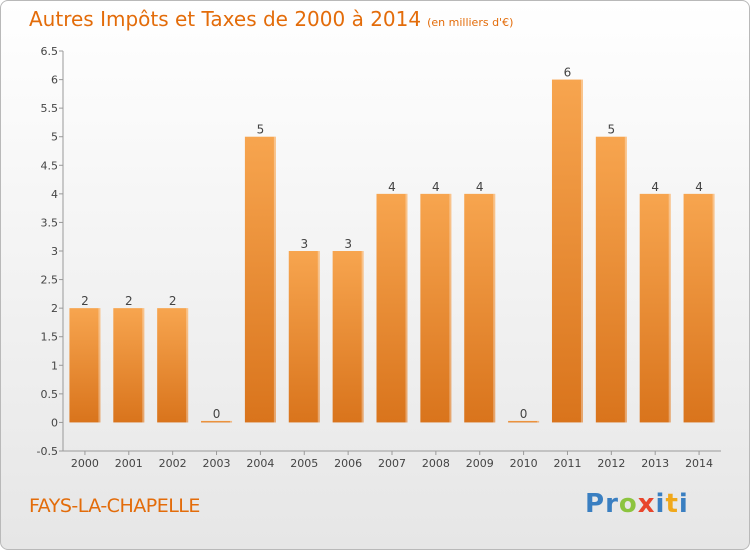 The width and height of the screenshot is (750, 550). Describe the element at coordinates (50, 394) in the screenshot. I see `y-tick-label: 0.5` at that location.